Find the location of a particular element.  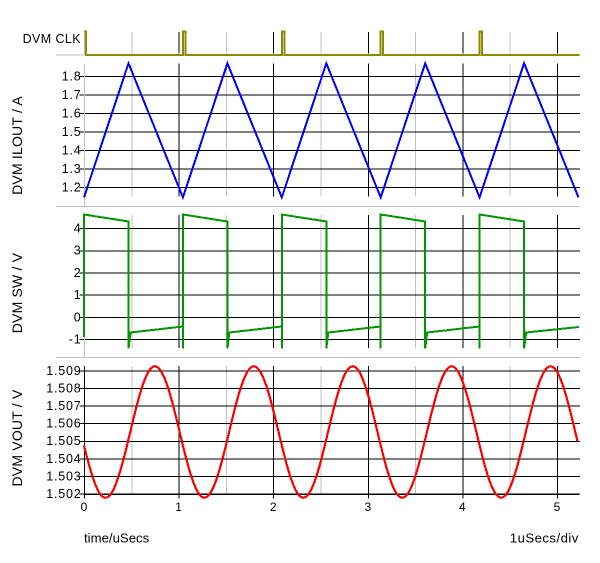

svg-text: time/uSecs is located at coordinates (117, 537).